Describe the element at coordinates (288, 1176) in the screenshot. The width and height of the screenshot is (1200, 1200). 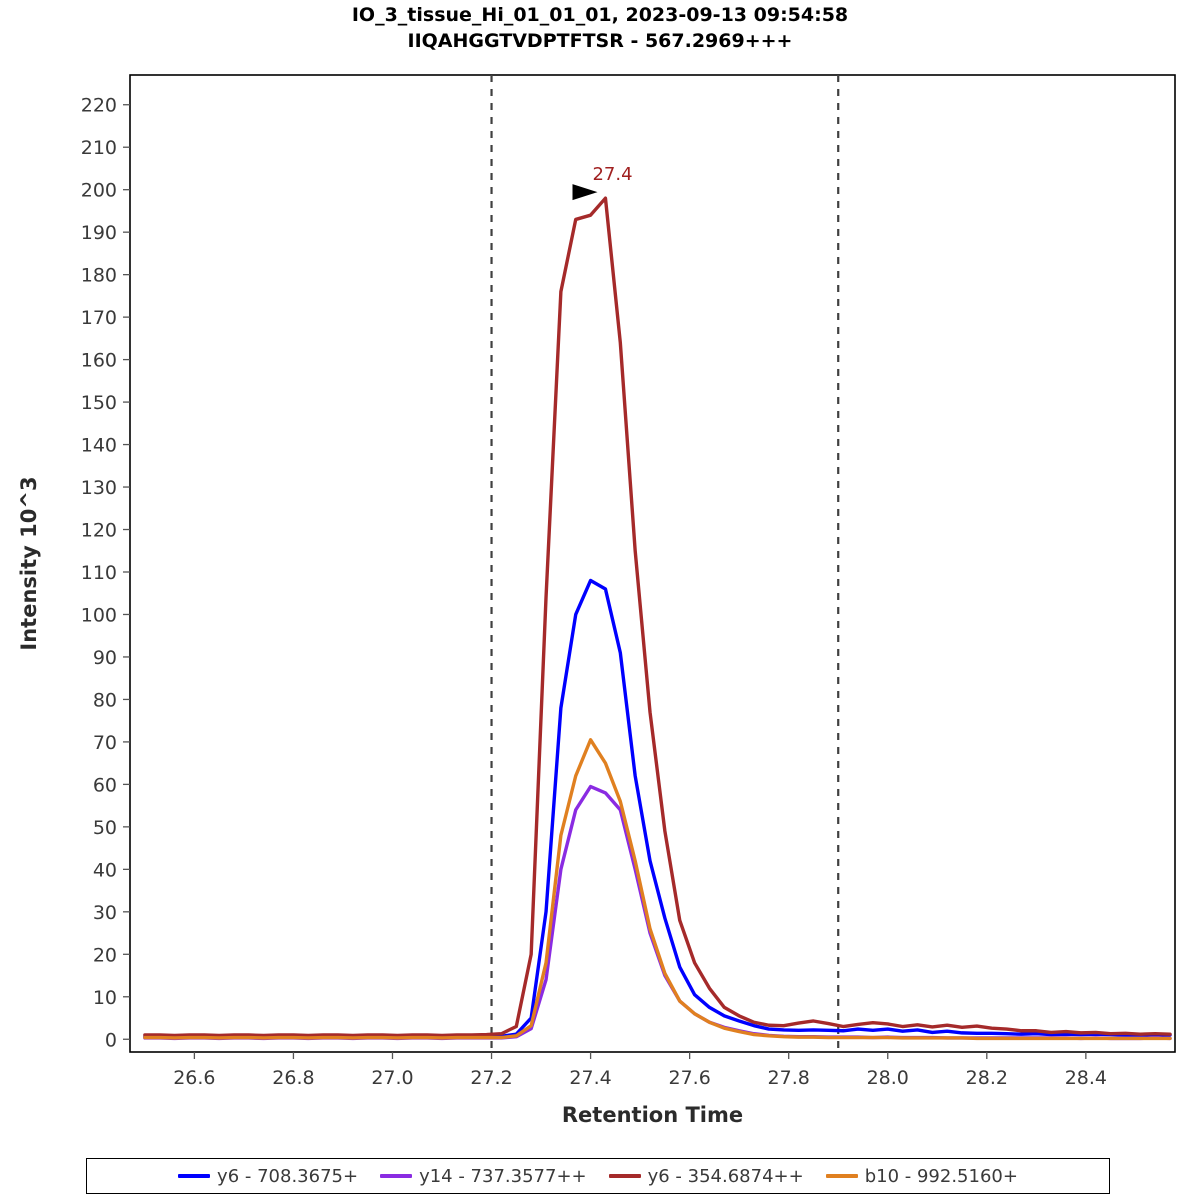
I see `legend-label: y6 - 708.3675+` at that location.